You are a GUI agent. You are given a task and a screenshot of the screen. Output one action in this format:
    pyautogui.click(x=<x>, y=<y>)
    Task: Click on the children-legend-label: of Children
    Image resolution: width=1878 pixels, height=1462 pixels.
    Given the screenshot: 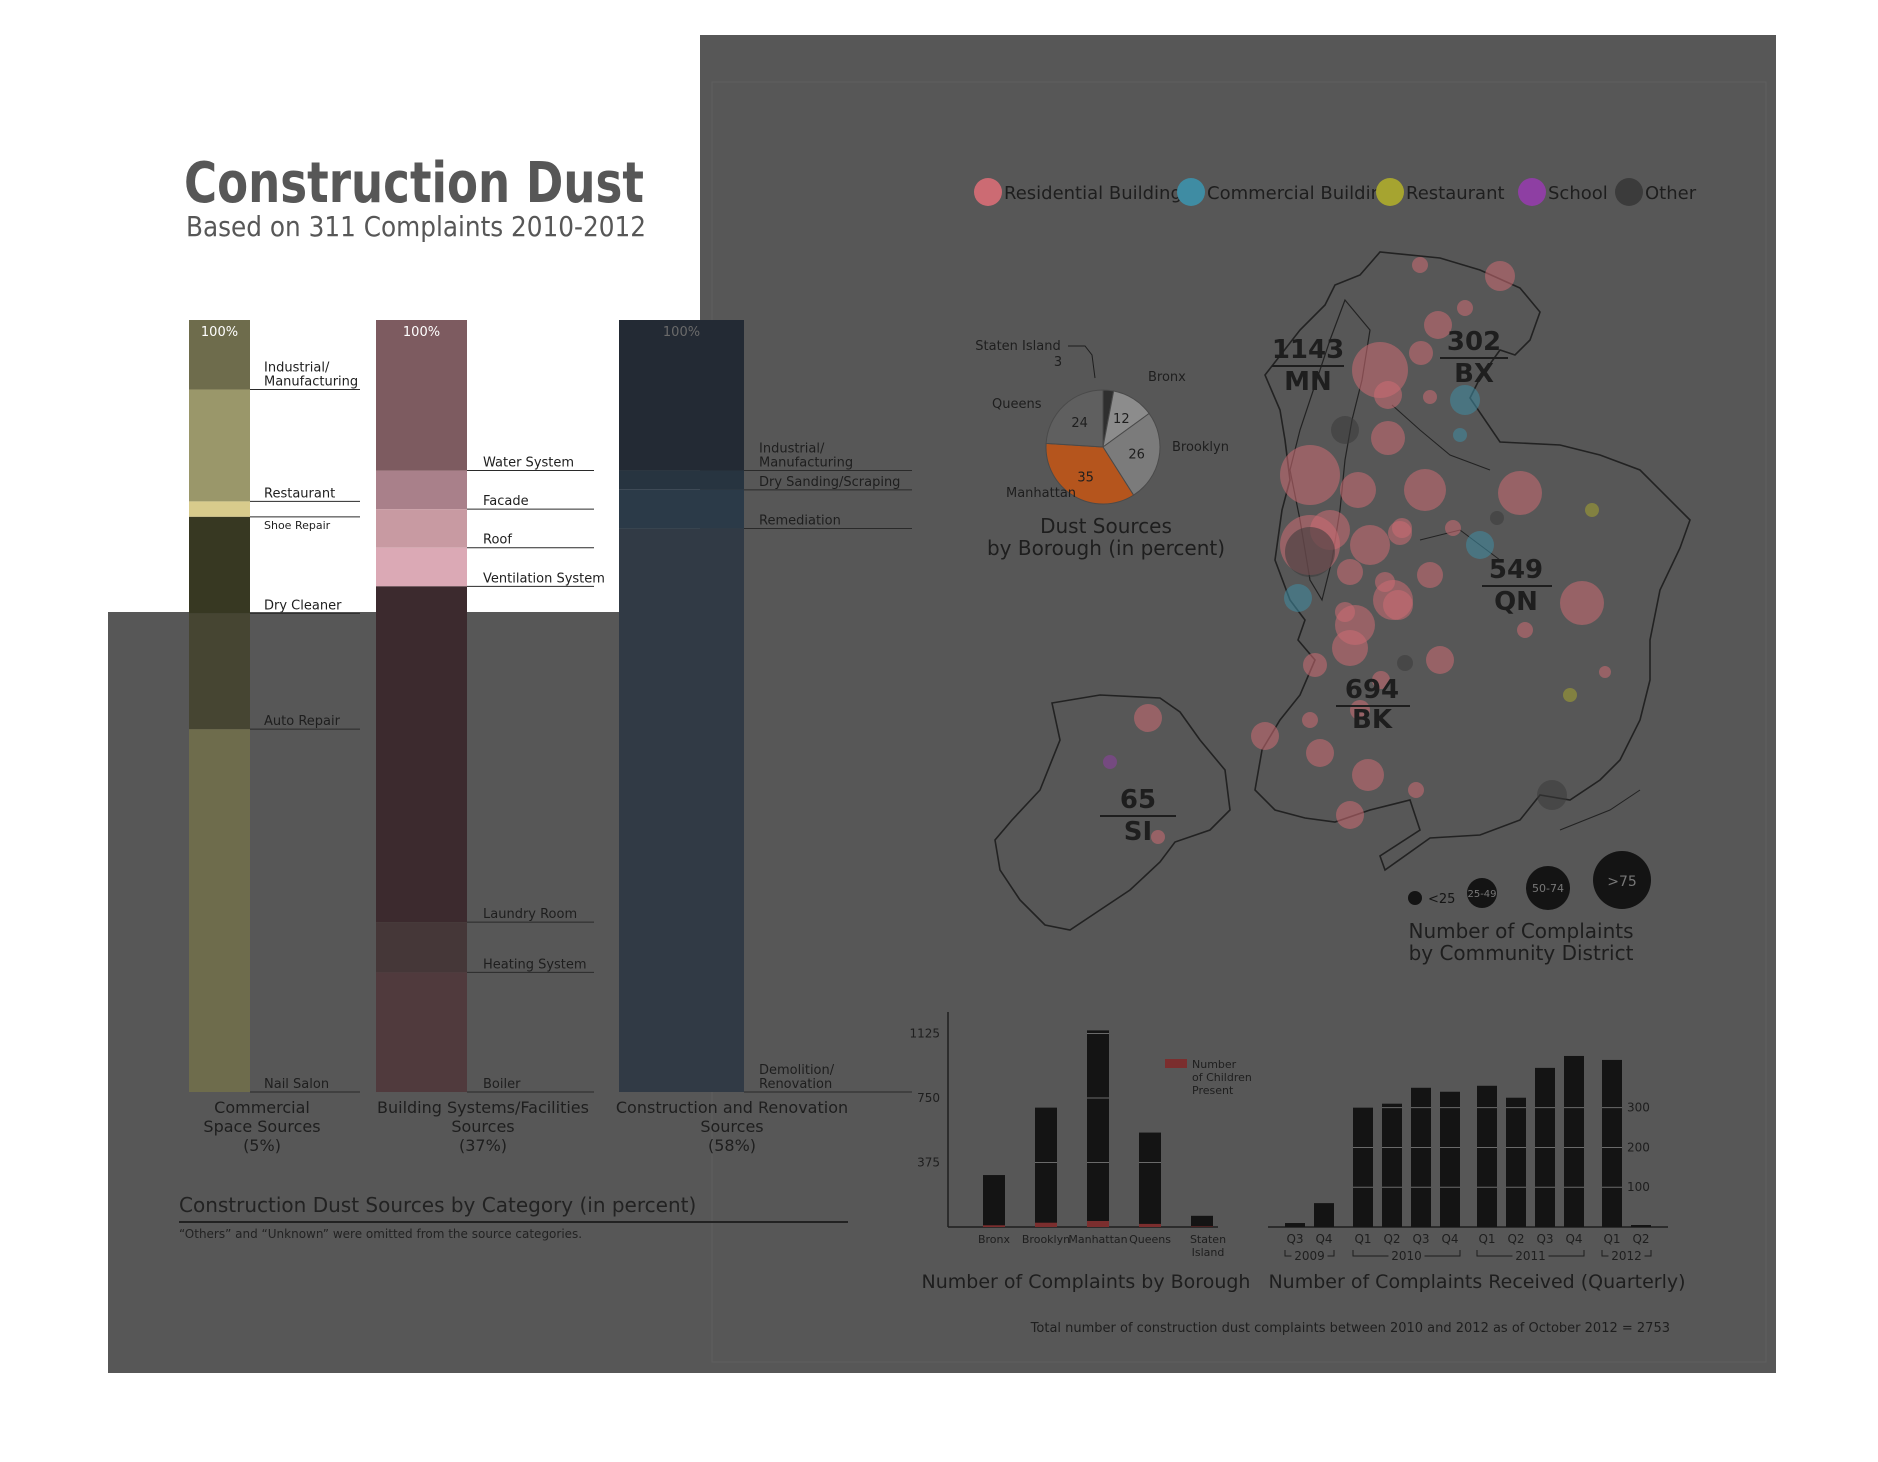 What is the action you would take?
    pyautogui.click(x=1222, y=1077)
    